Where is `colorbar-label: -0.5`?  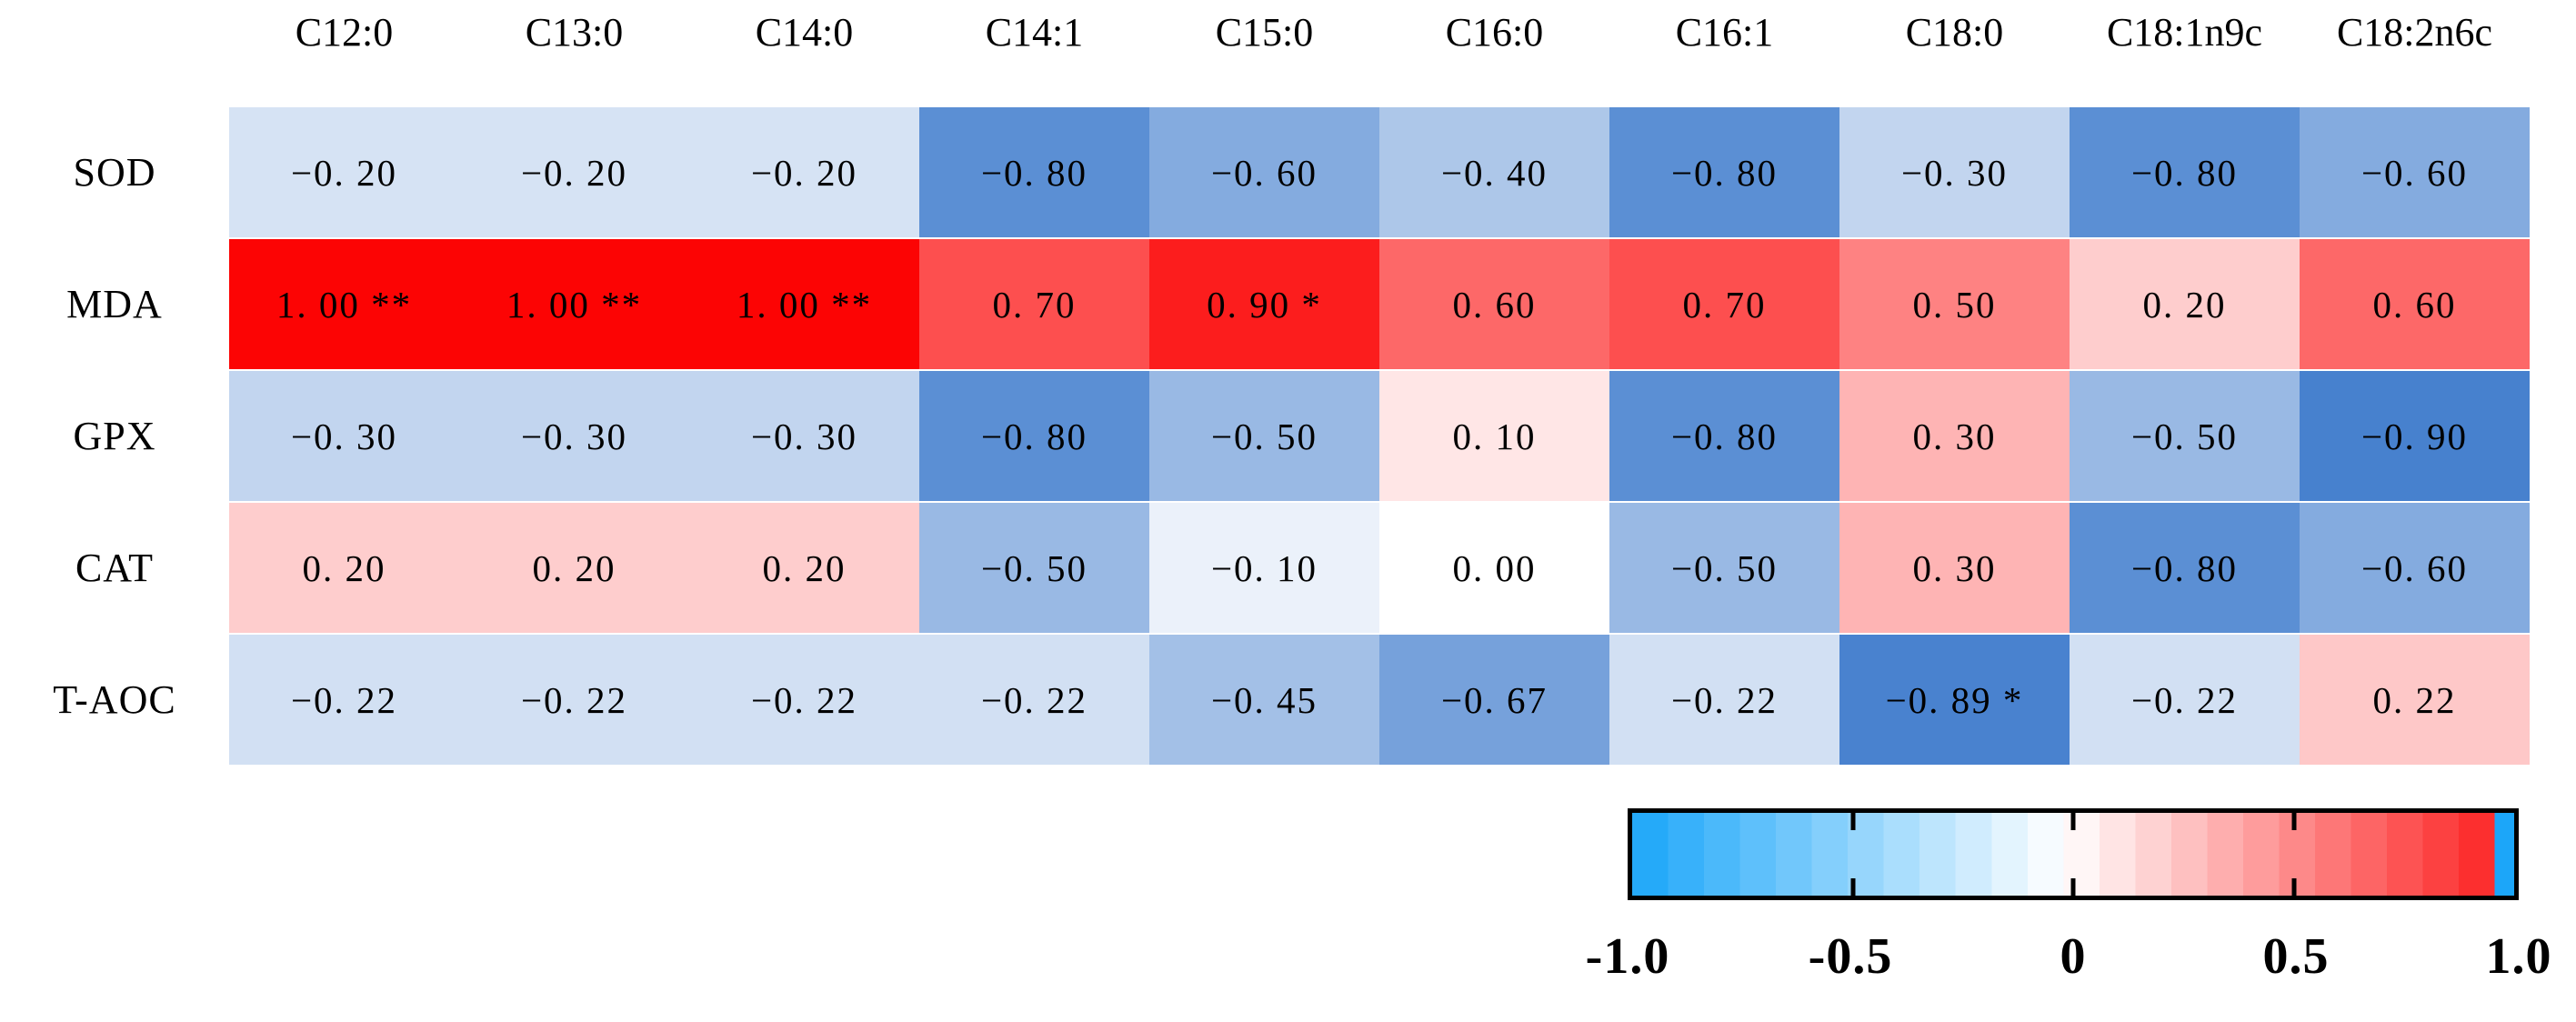 colorbar-label: -0.5 is located at coordinates (1850, 957).